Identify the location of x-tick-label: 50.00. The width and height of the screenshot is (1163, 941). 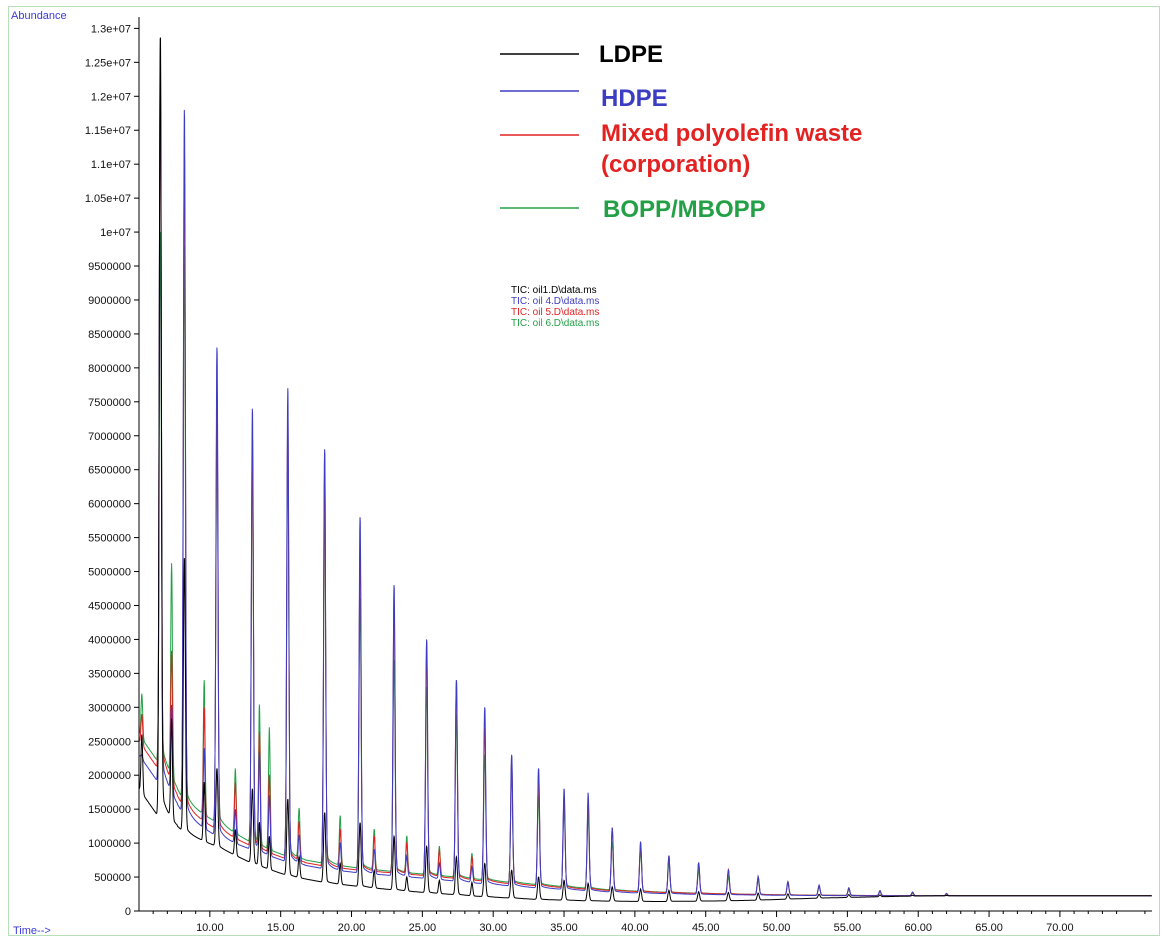
(777, 928).